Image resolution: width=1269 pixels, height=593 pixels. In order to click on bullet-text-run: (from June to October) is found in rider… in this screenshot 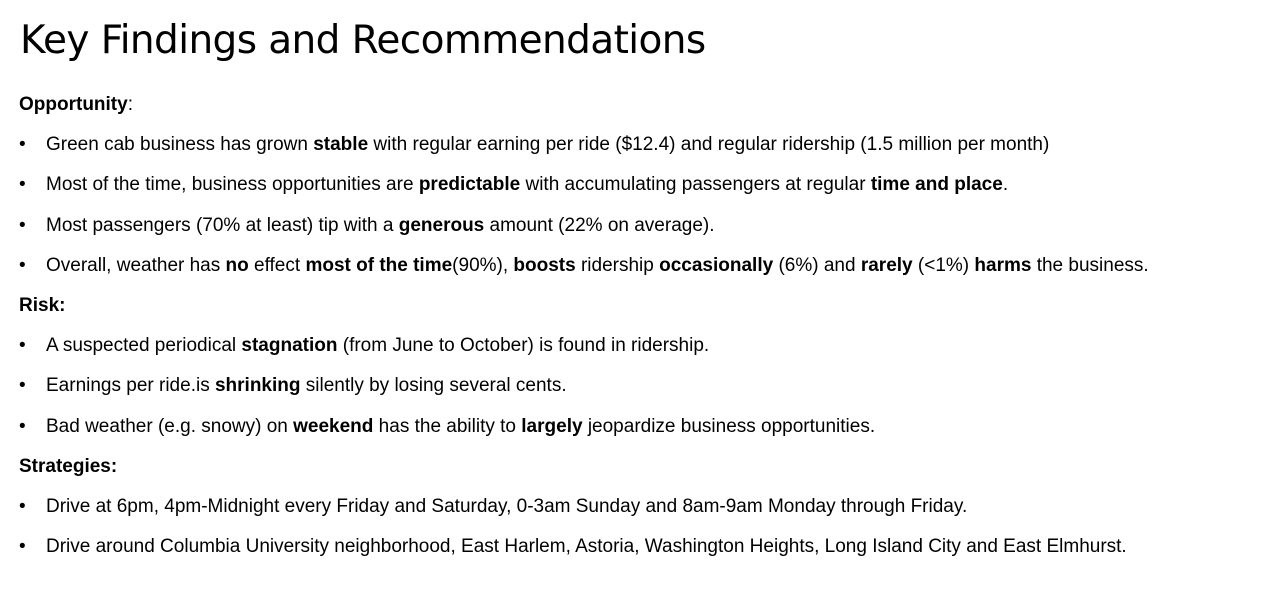, I will do `click(523, 346)`.